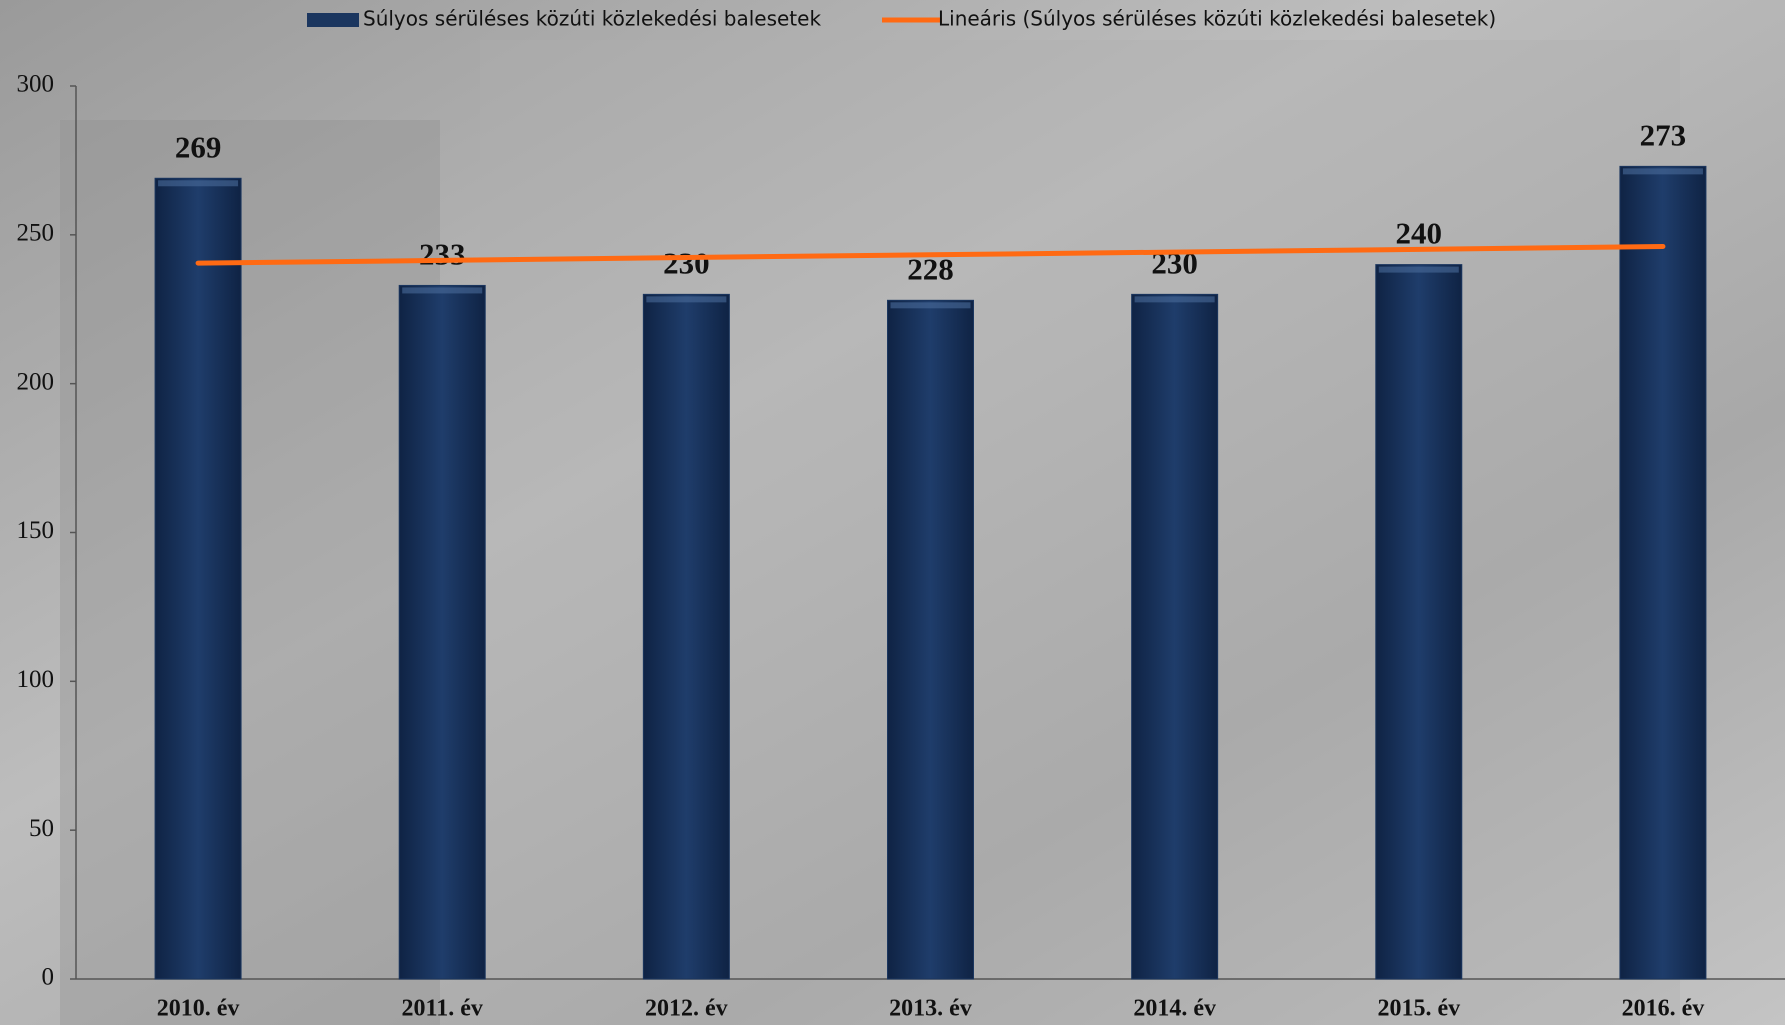 The height and width of the screenshot is (1025, 1785). I want to click on y-tick-label: 50, so click(41, 828).